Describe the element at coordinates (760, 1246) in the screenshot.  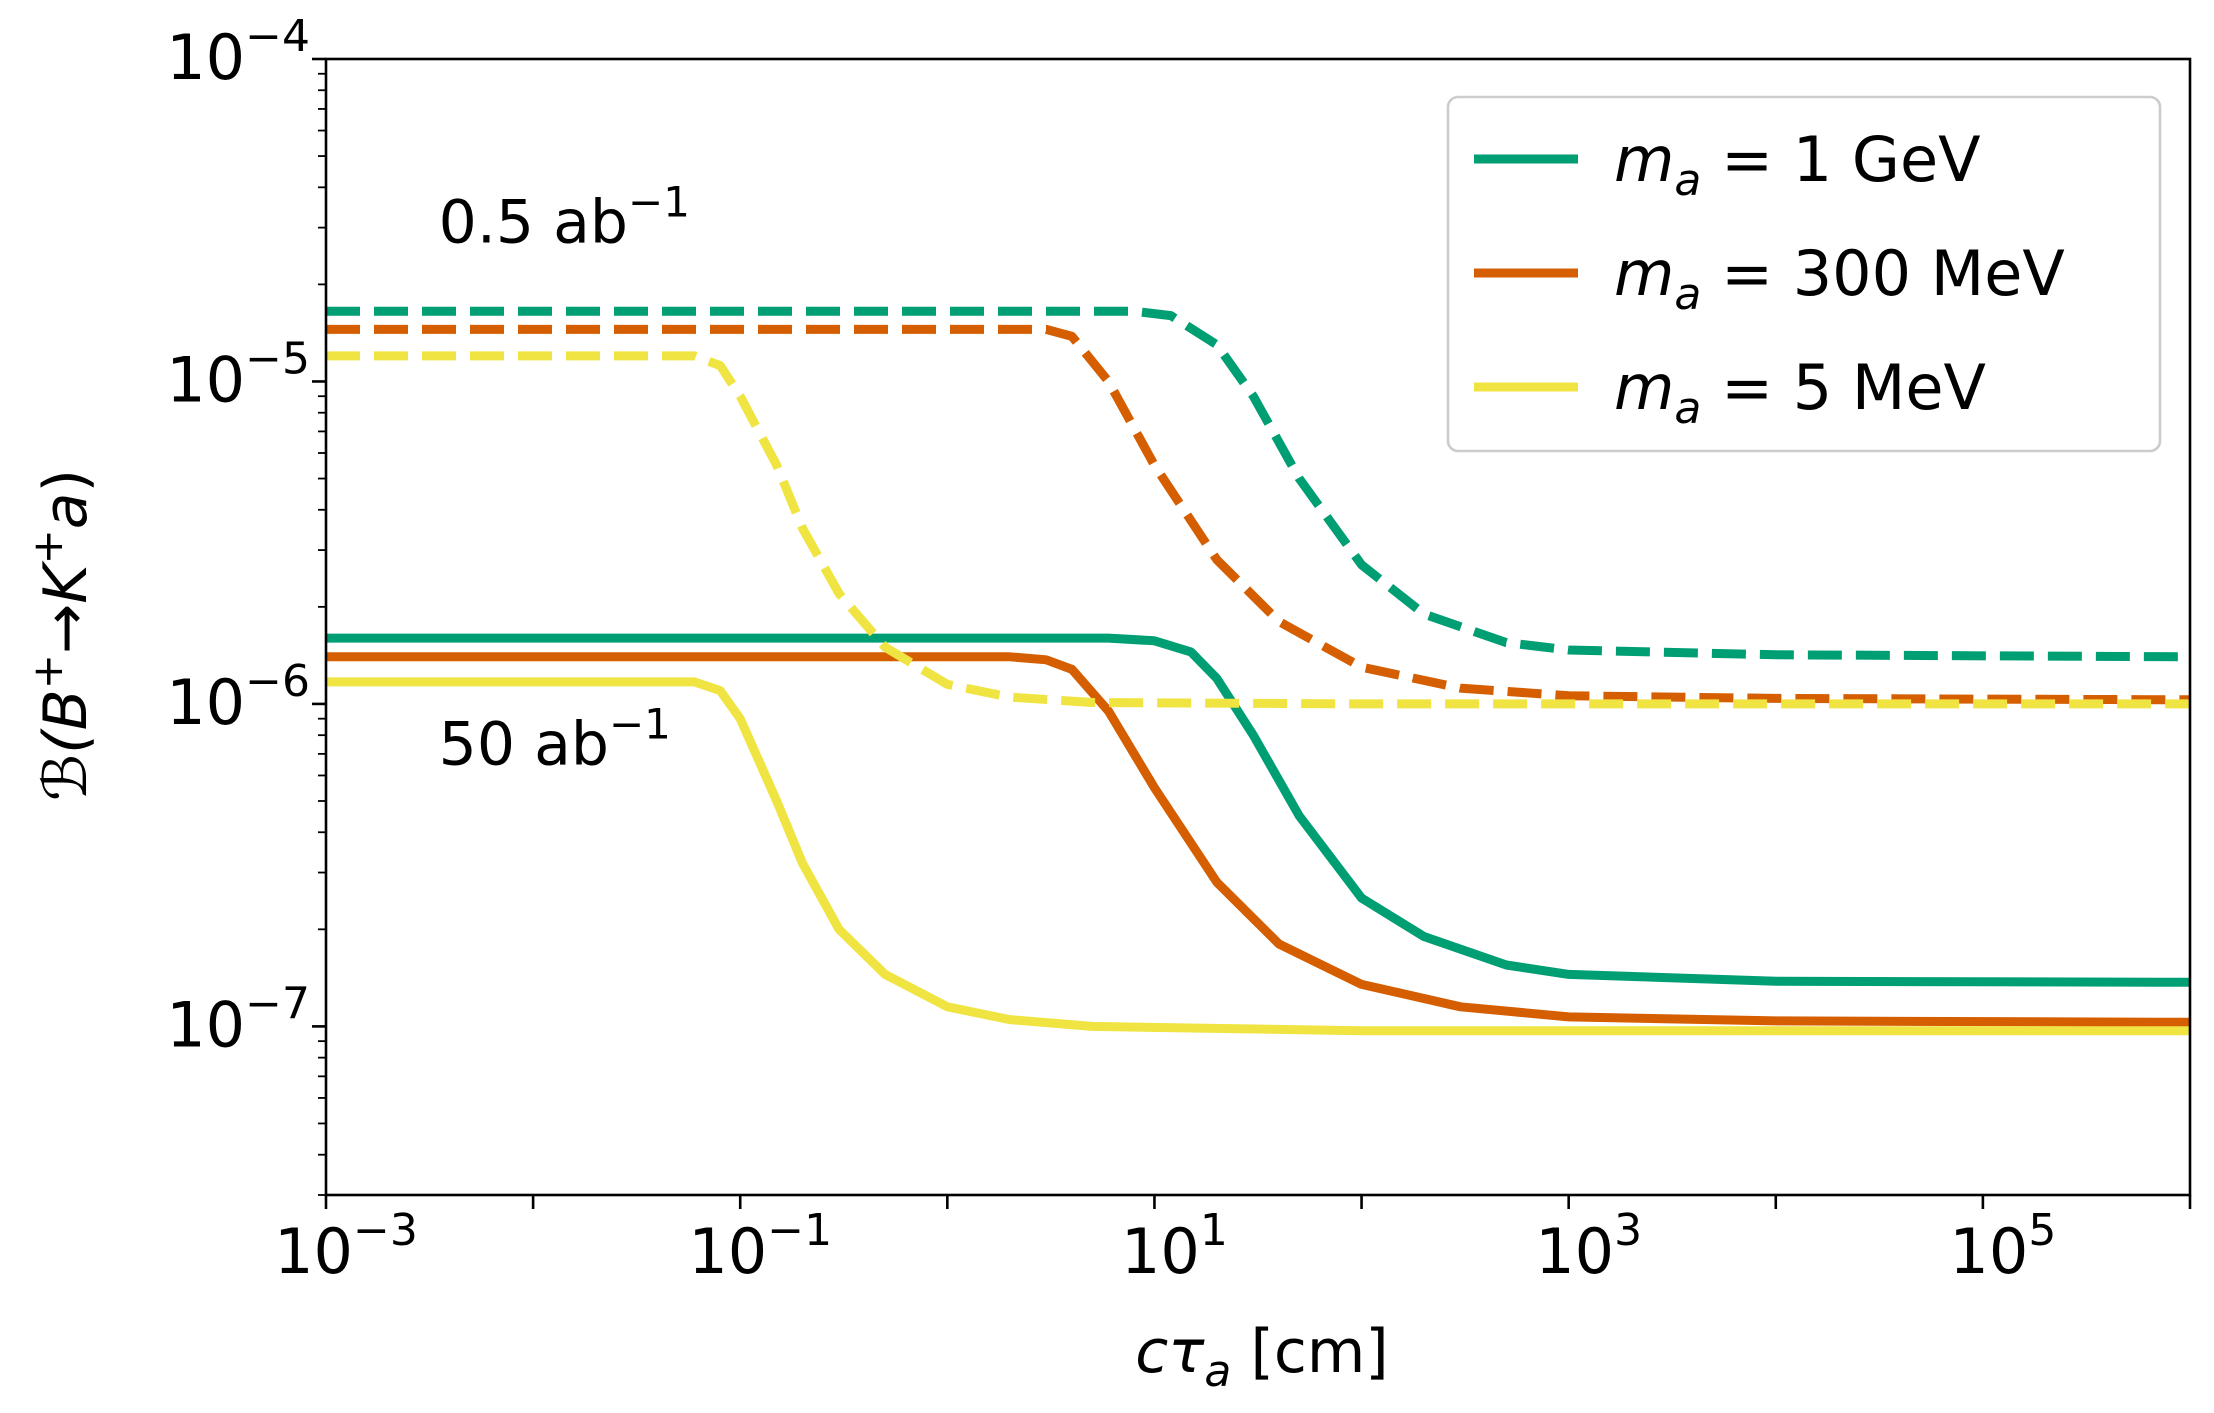
I see `x-tick-label: 10⁻¹` at that location.